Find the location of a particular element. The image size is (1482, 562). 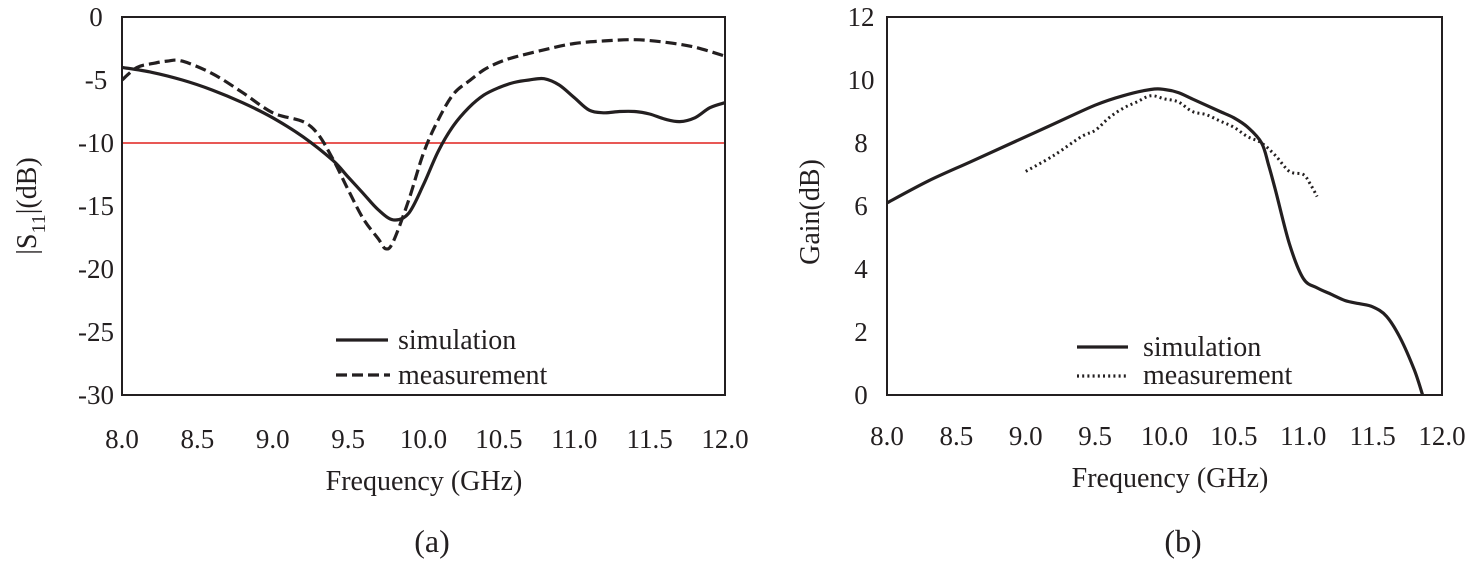

b-x-tick-label: 9.5 is located at coordinates (1095, 436).